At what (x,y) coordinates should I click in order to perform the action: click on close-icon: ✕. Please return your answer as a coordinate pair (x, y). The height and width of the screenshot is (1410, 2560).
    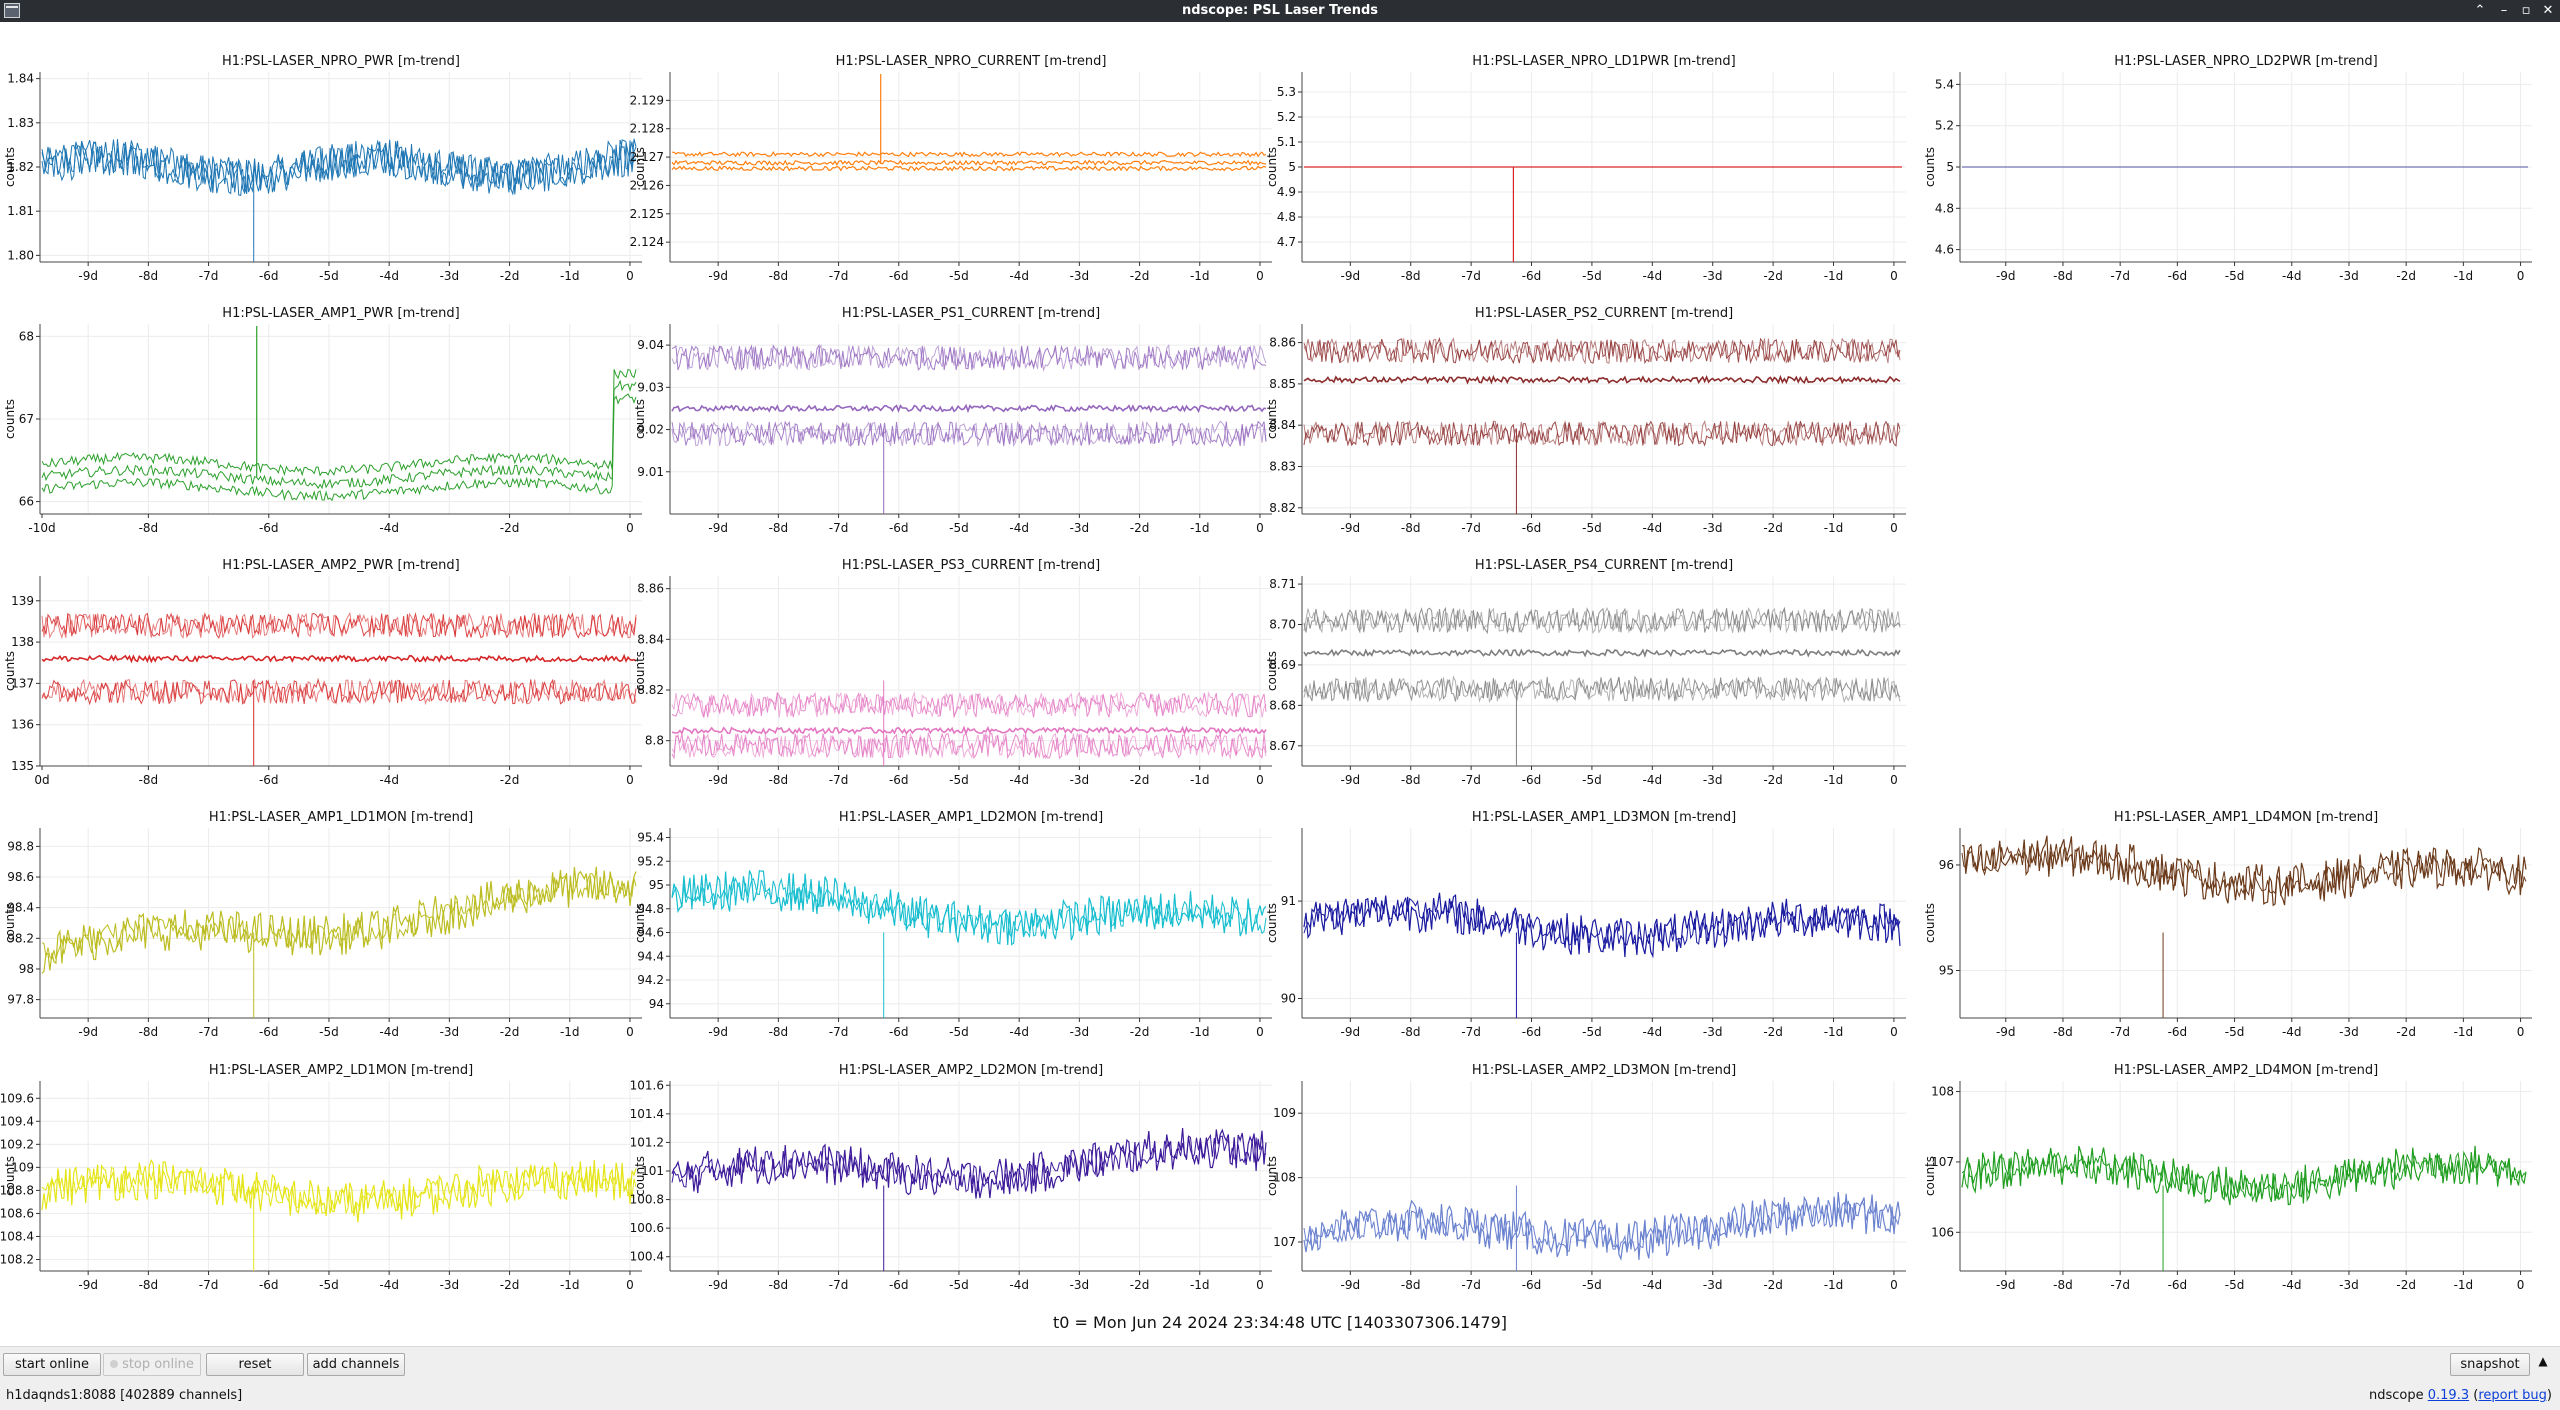
    Looking at the image, I should click on (2548, 10).